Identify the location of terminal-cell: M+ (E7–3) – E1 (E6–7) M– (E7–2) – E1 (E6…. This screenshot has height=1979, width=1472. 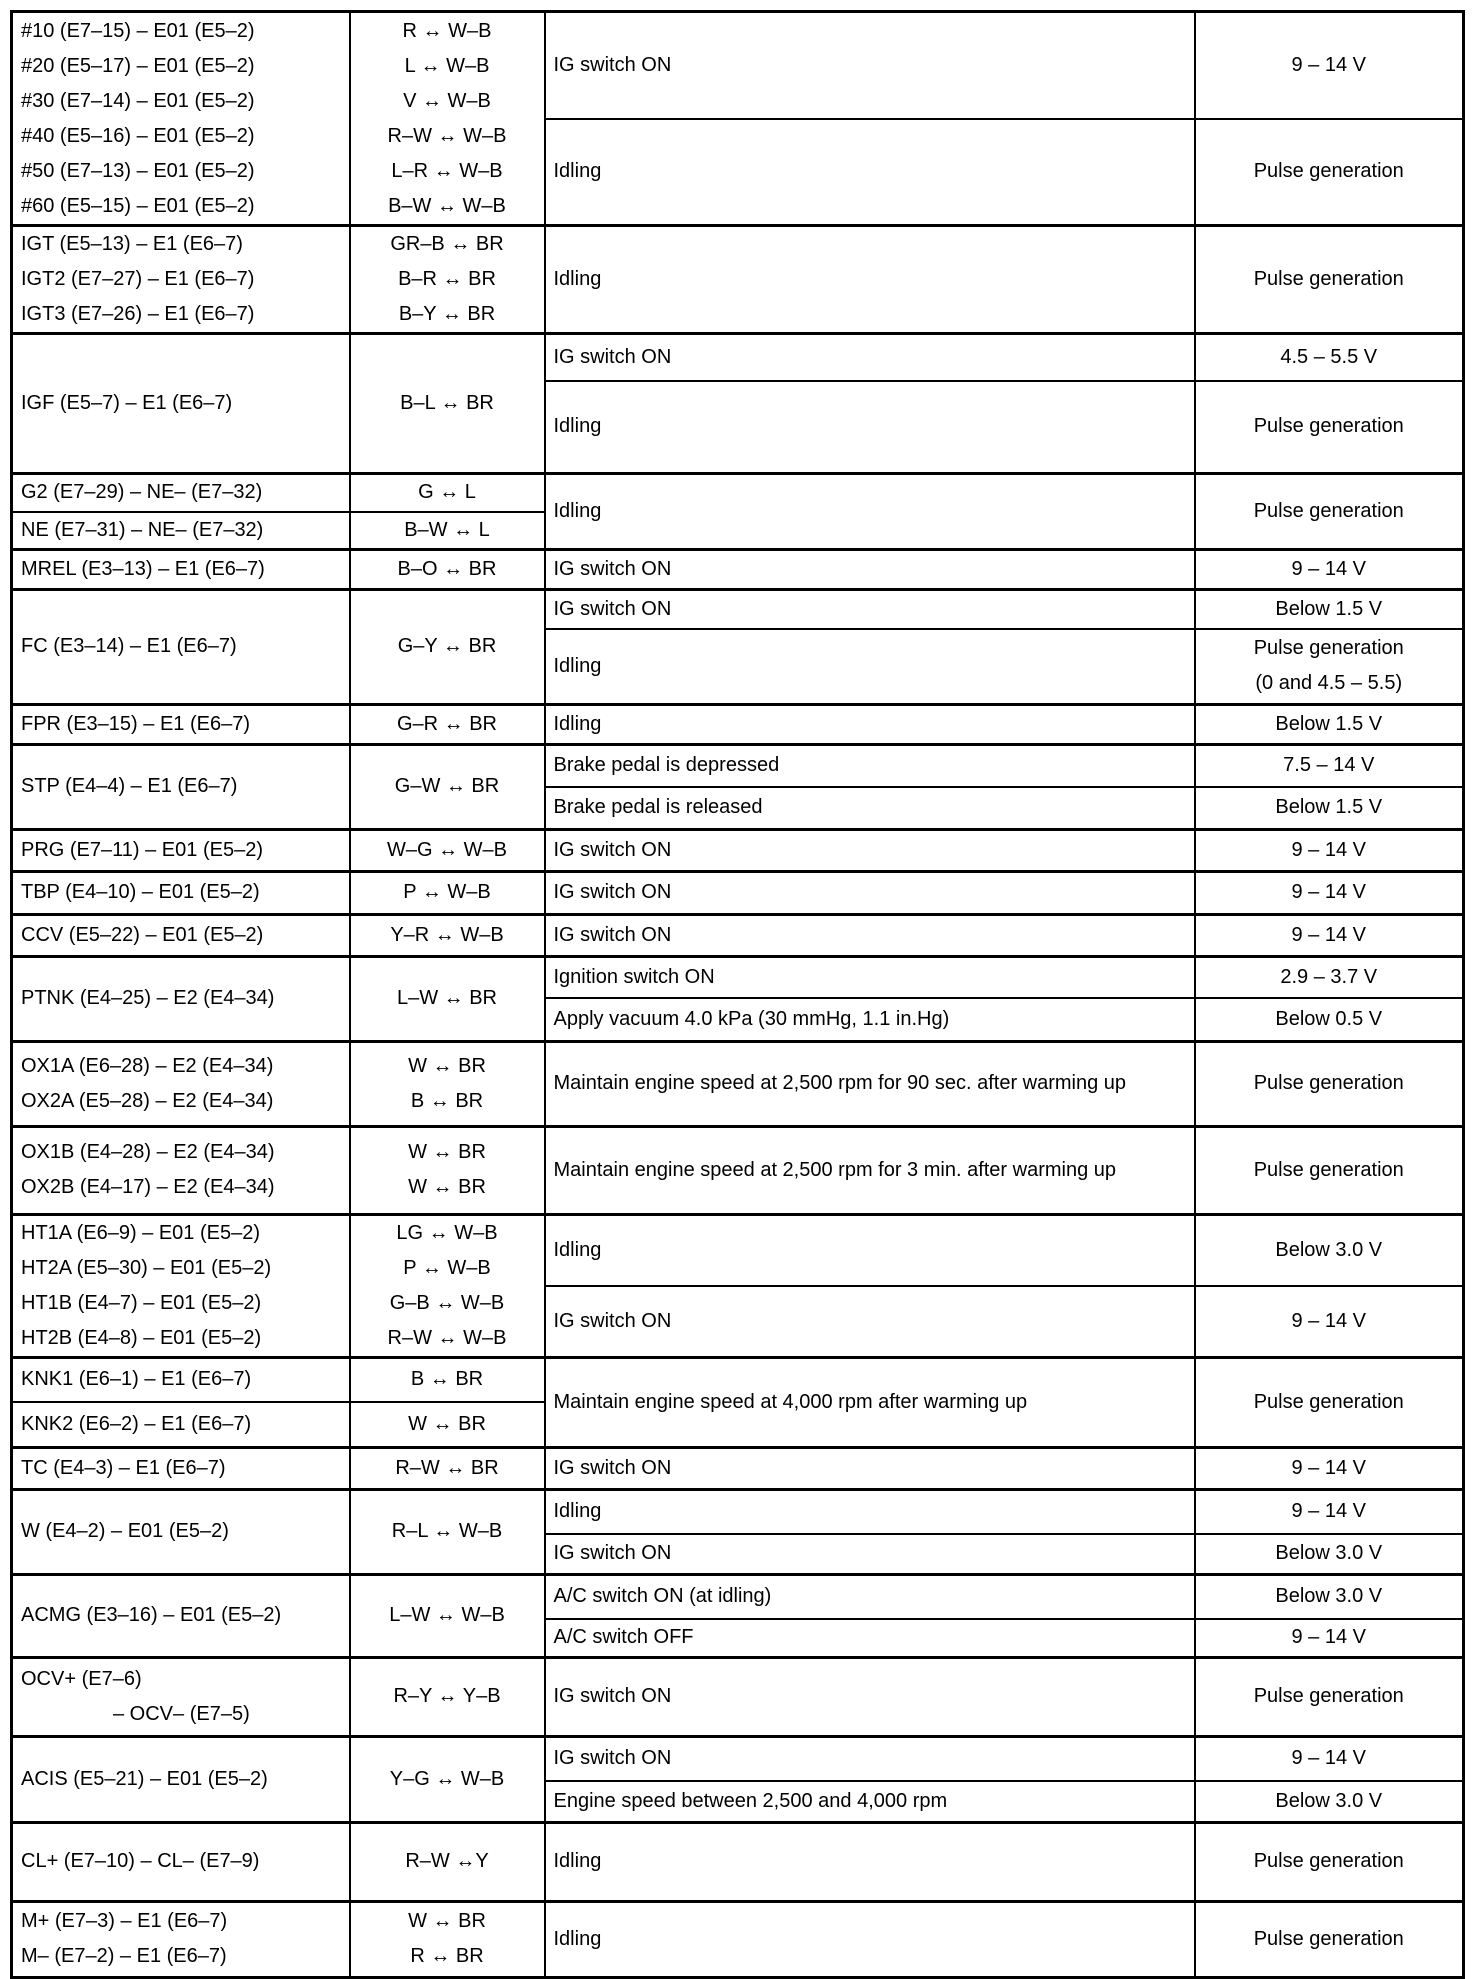
(180, 1938).